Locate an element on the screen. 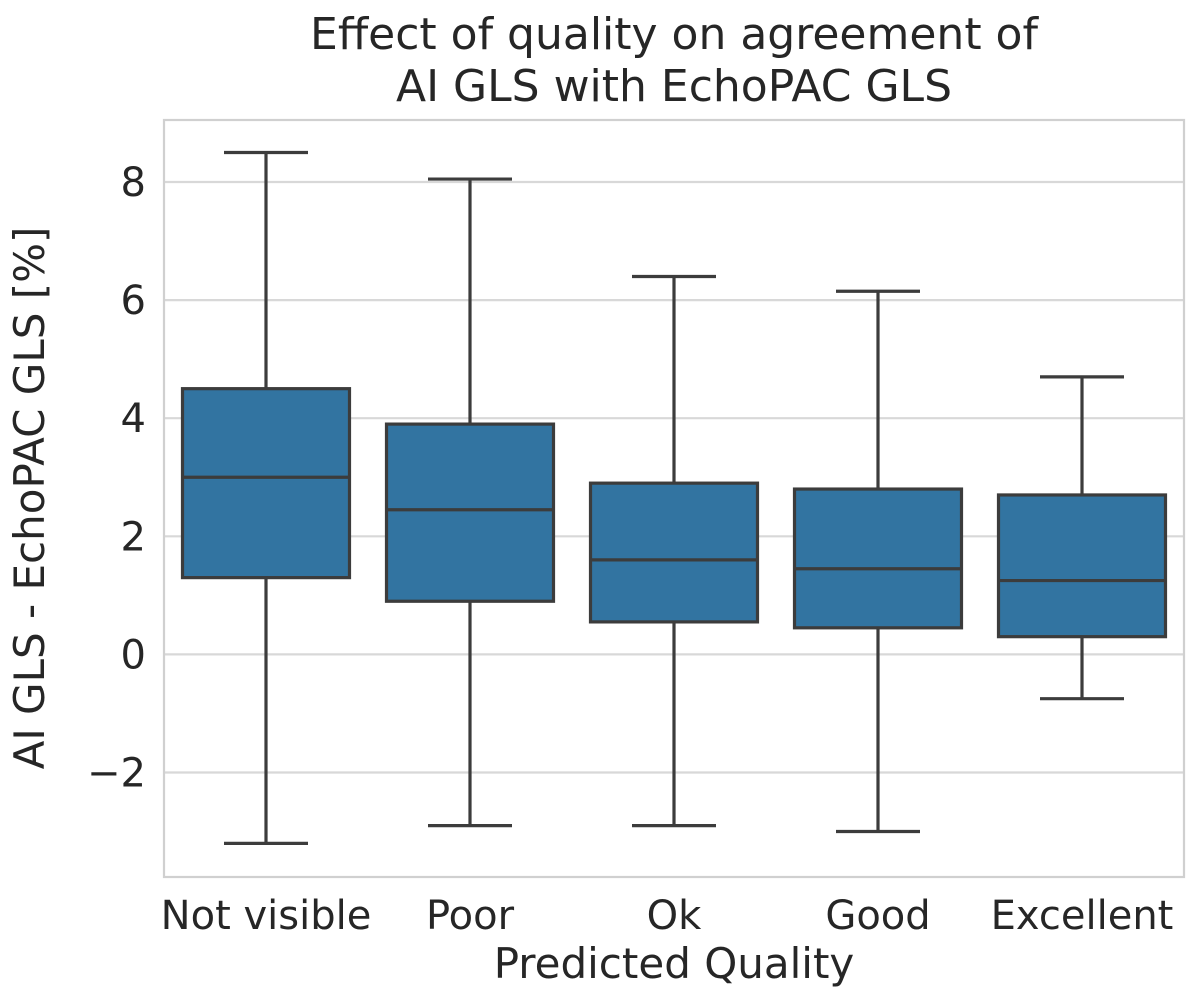  x-tick-label: Poor is located at coordinates (470, 916).